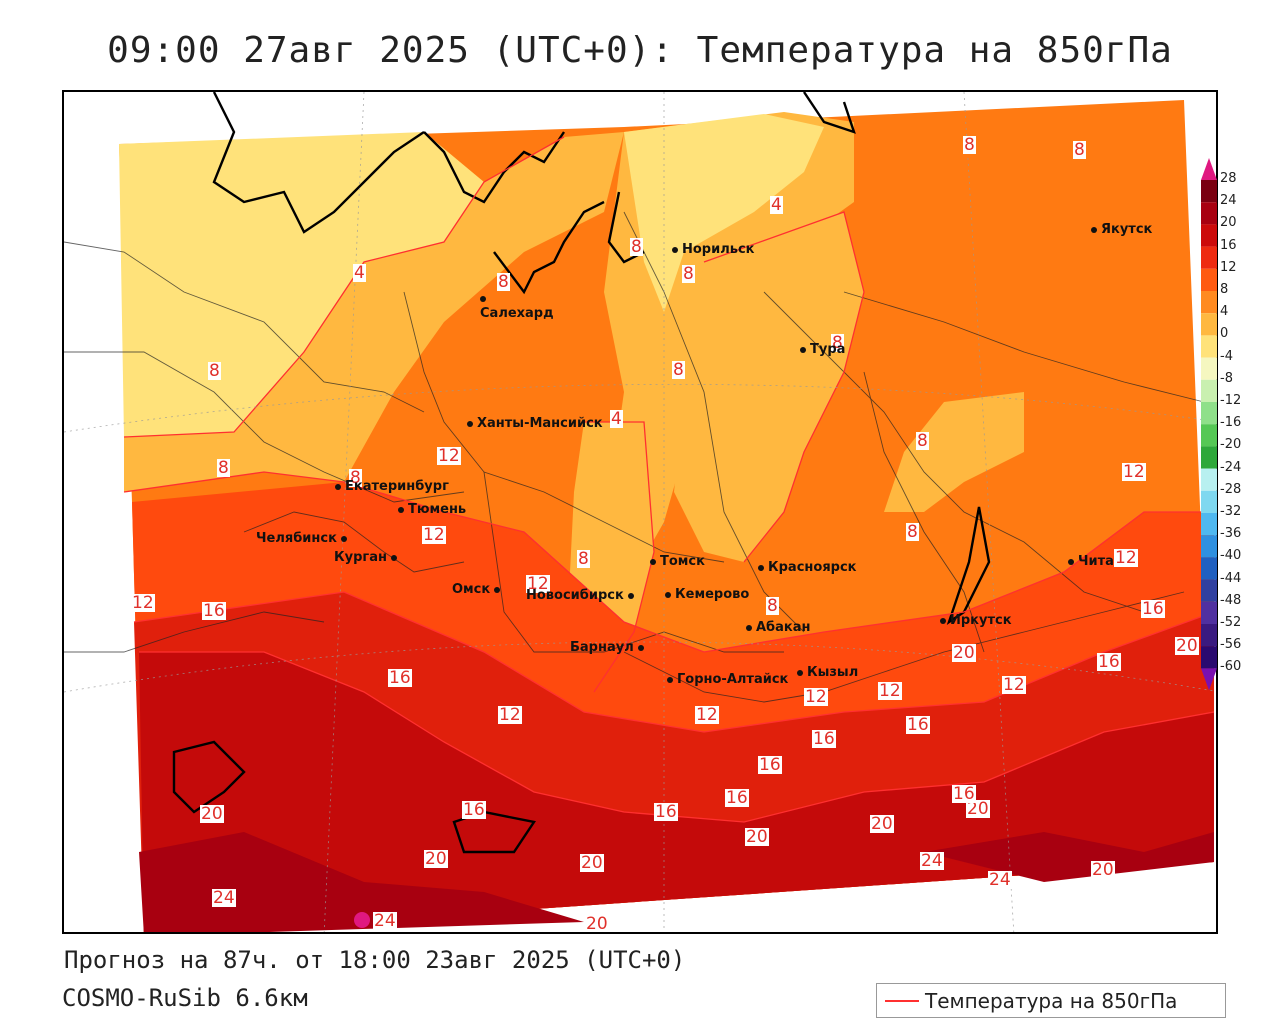 The image size is (1280, 1024). I want to click on colorbar-tick-label: -52, so click(1231, 622).